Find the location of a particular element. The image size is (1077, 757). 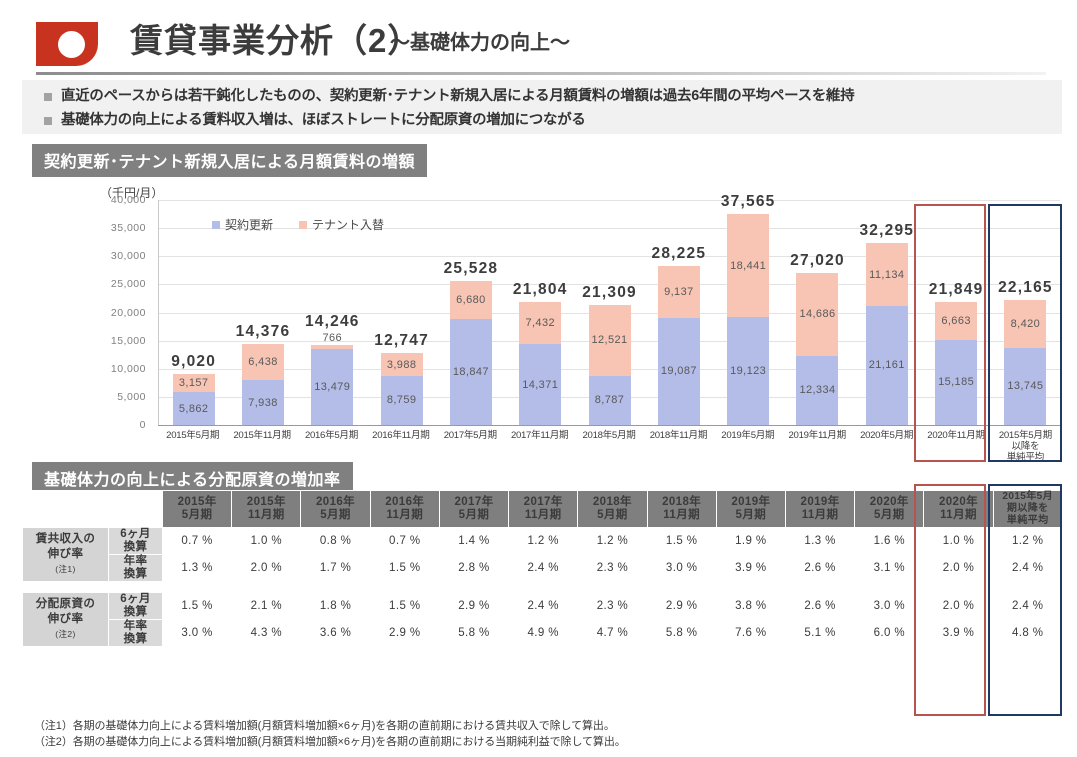

x-axis-label: 2019年11月期 is located at coordinates (817, 435).